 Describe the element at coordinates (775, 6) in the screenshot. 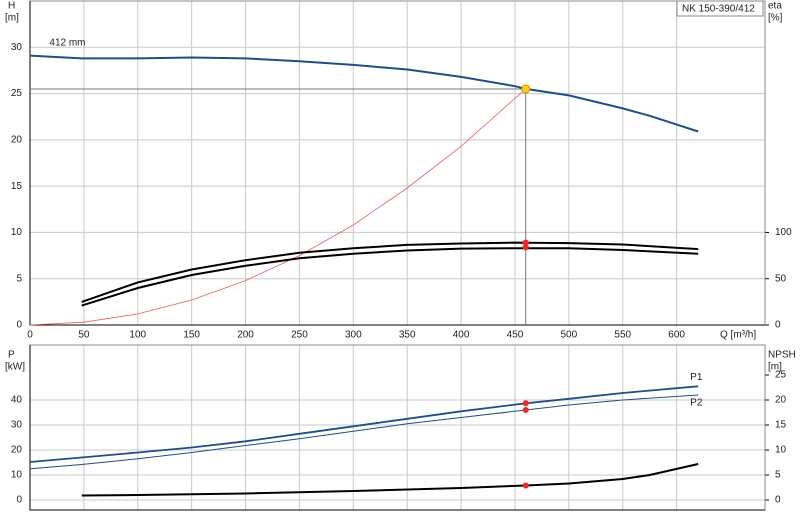

I see `y2-axis-label: eta` at that location.